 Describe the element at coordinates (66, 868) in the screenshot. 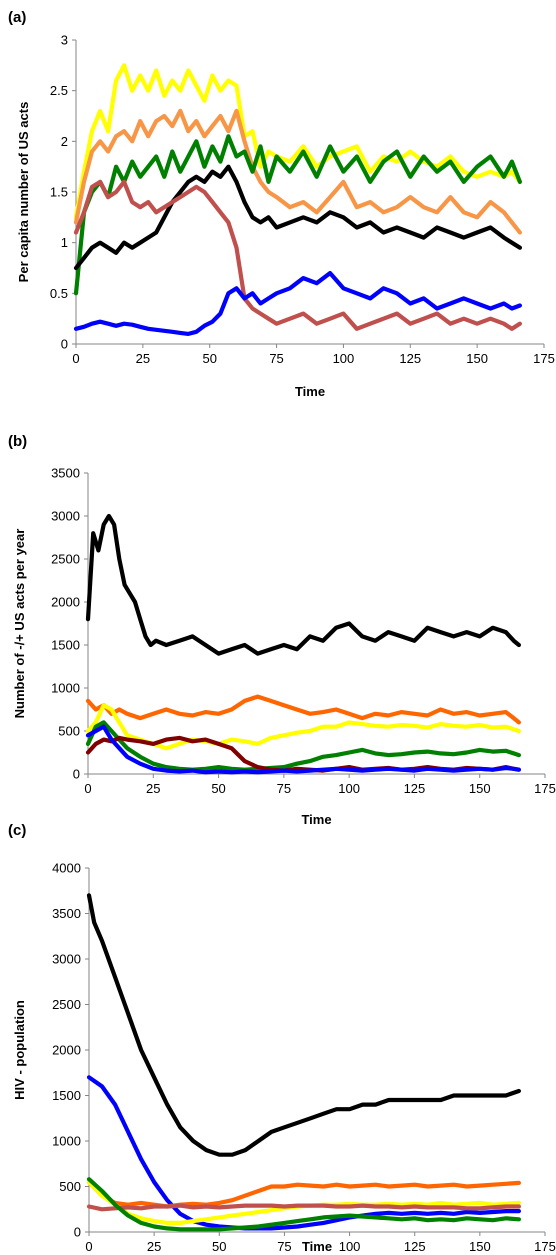

I see `y-tick-label: 4000` at that location.